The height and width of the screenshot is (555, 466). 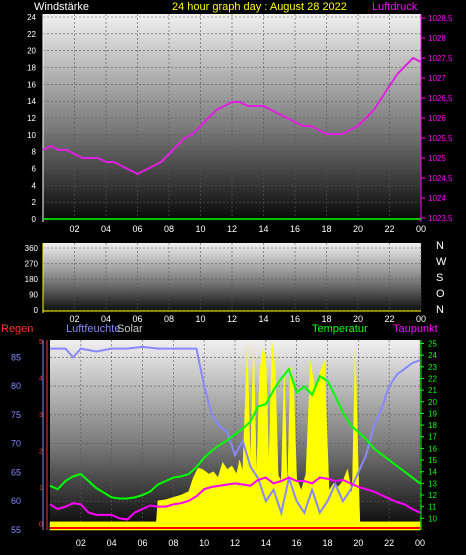 I want to click on bottom-x-tick-label: 06, so click(x=142, y=543).